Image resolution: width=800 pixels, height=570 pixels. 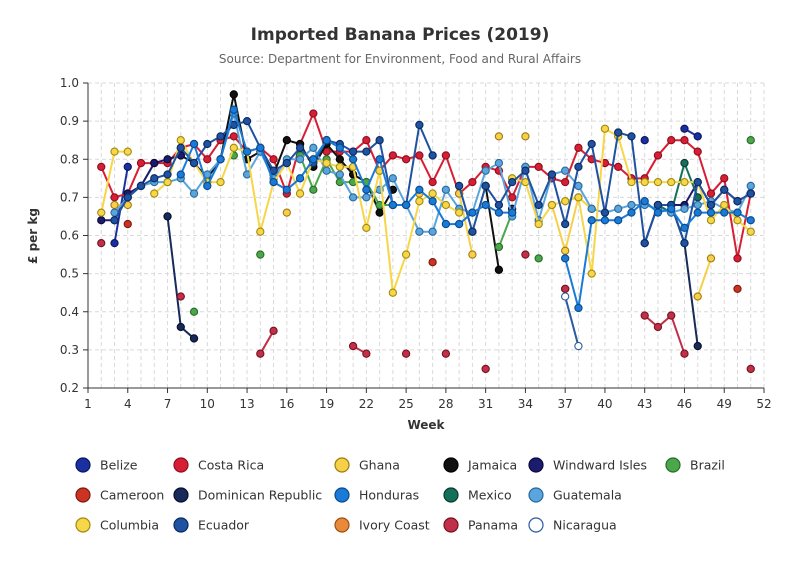 What do you see at coordinates (211, 525) in the screenshot?
I see `legend-item-ecuador: Ecuador` at bounding box center [211, 525].